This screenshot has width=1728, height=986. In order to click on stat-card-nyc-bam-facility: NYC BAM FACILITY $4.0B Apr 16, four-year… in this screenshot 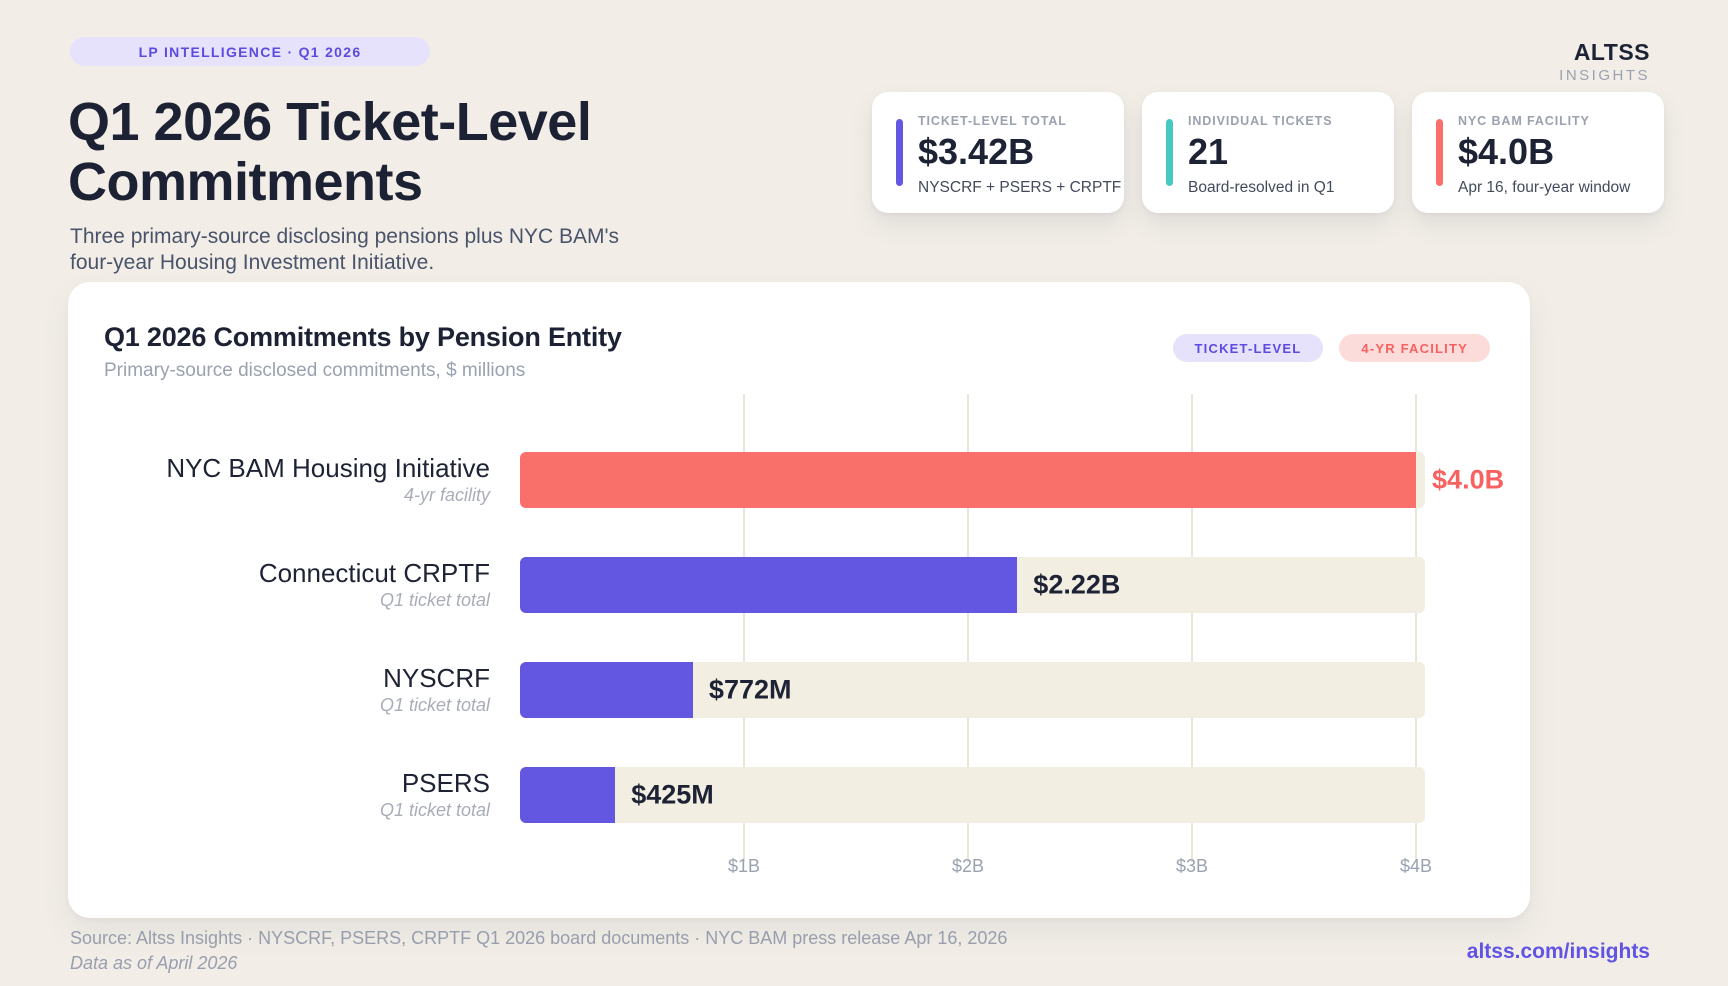, I will do `click(1538, 152)`.